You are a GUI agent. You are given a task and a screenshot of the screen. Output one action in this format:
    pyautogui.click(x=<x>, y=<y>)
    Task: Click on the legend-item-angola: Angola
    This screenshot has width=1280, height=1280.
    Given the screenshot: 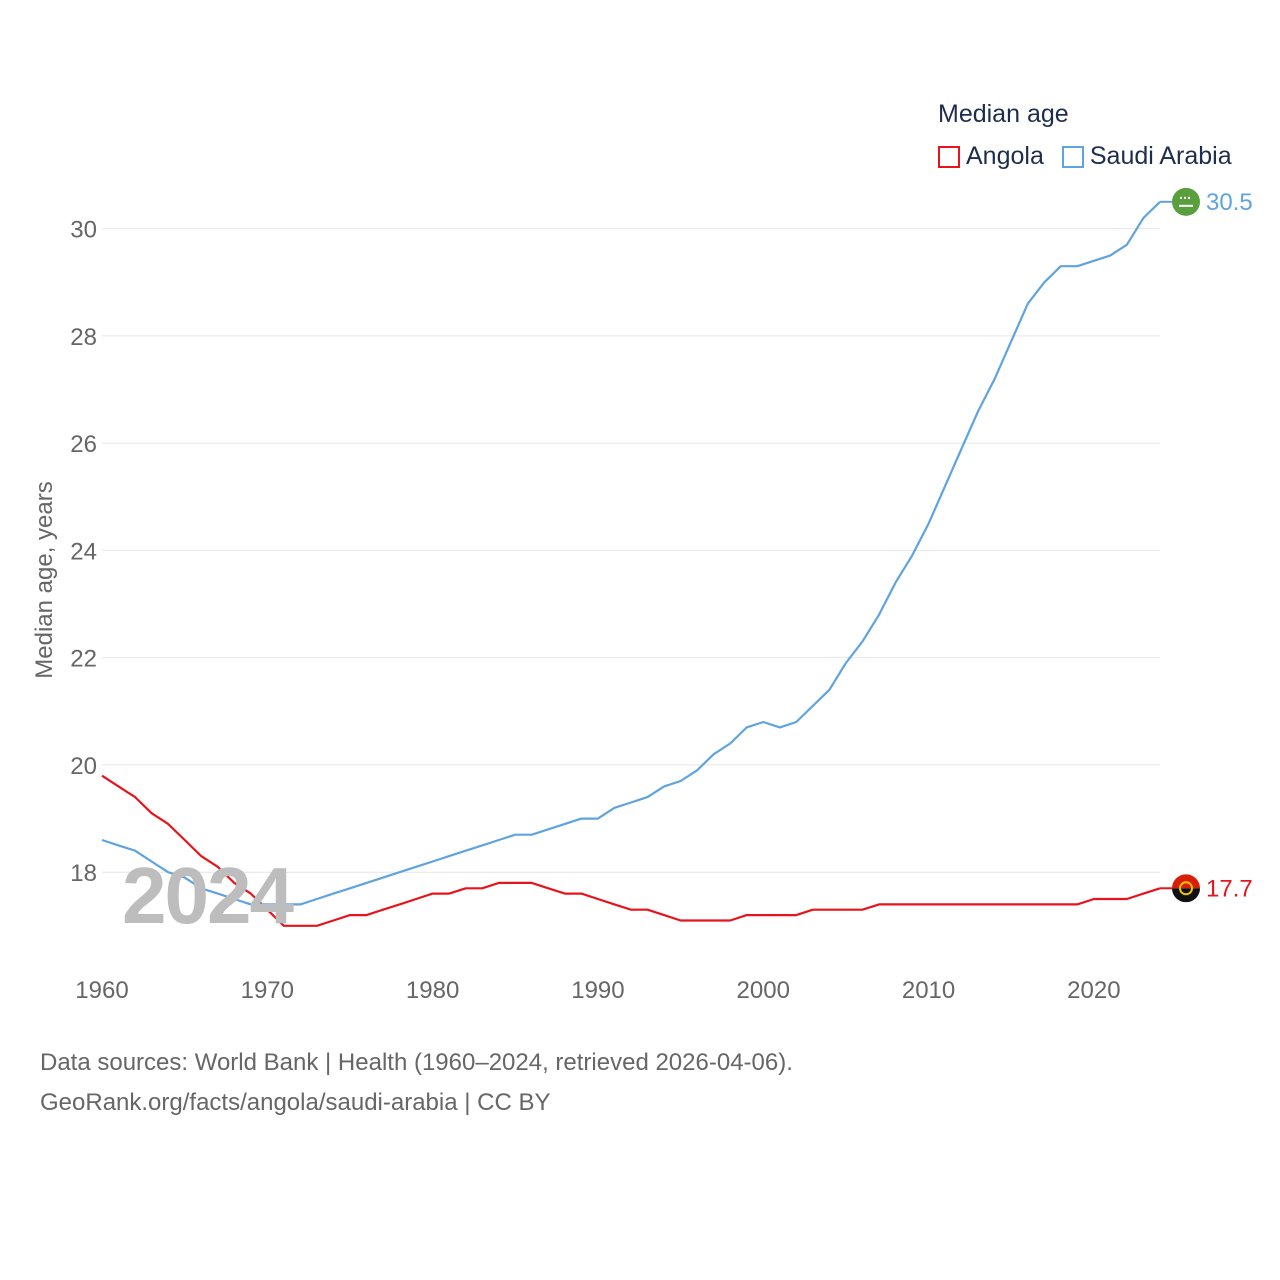 What is the action you would take?
    pyautogui.click(x=991, y=156)
    